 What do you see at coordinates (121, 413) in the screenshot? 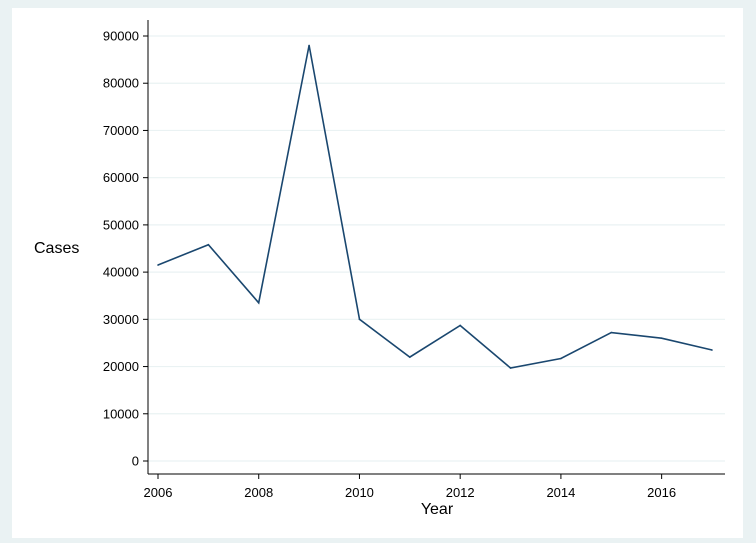
I see `y-tick-label: 10000` at bounding box center [121, 413].